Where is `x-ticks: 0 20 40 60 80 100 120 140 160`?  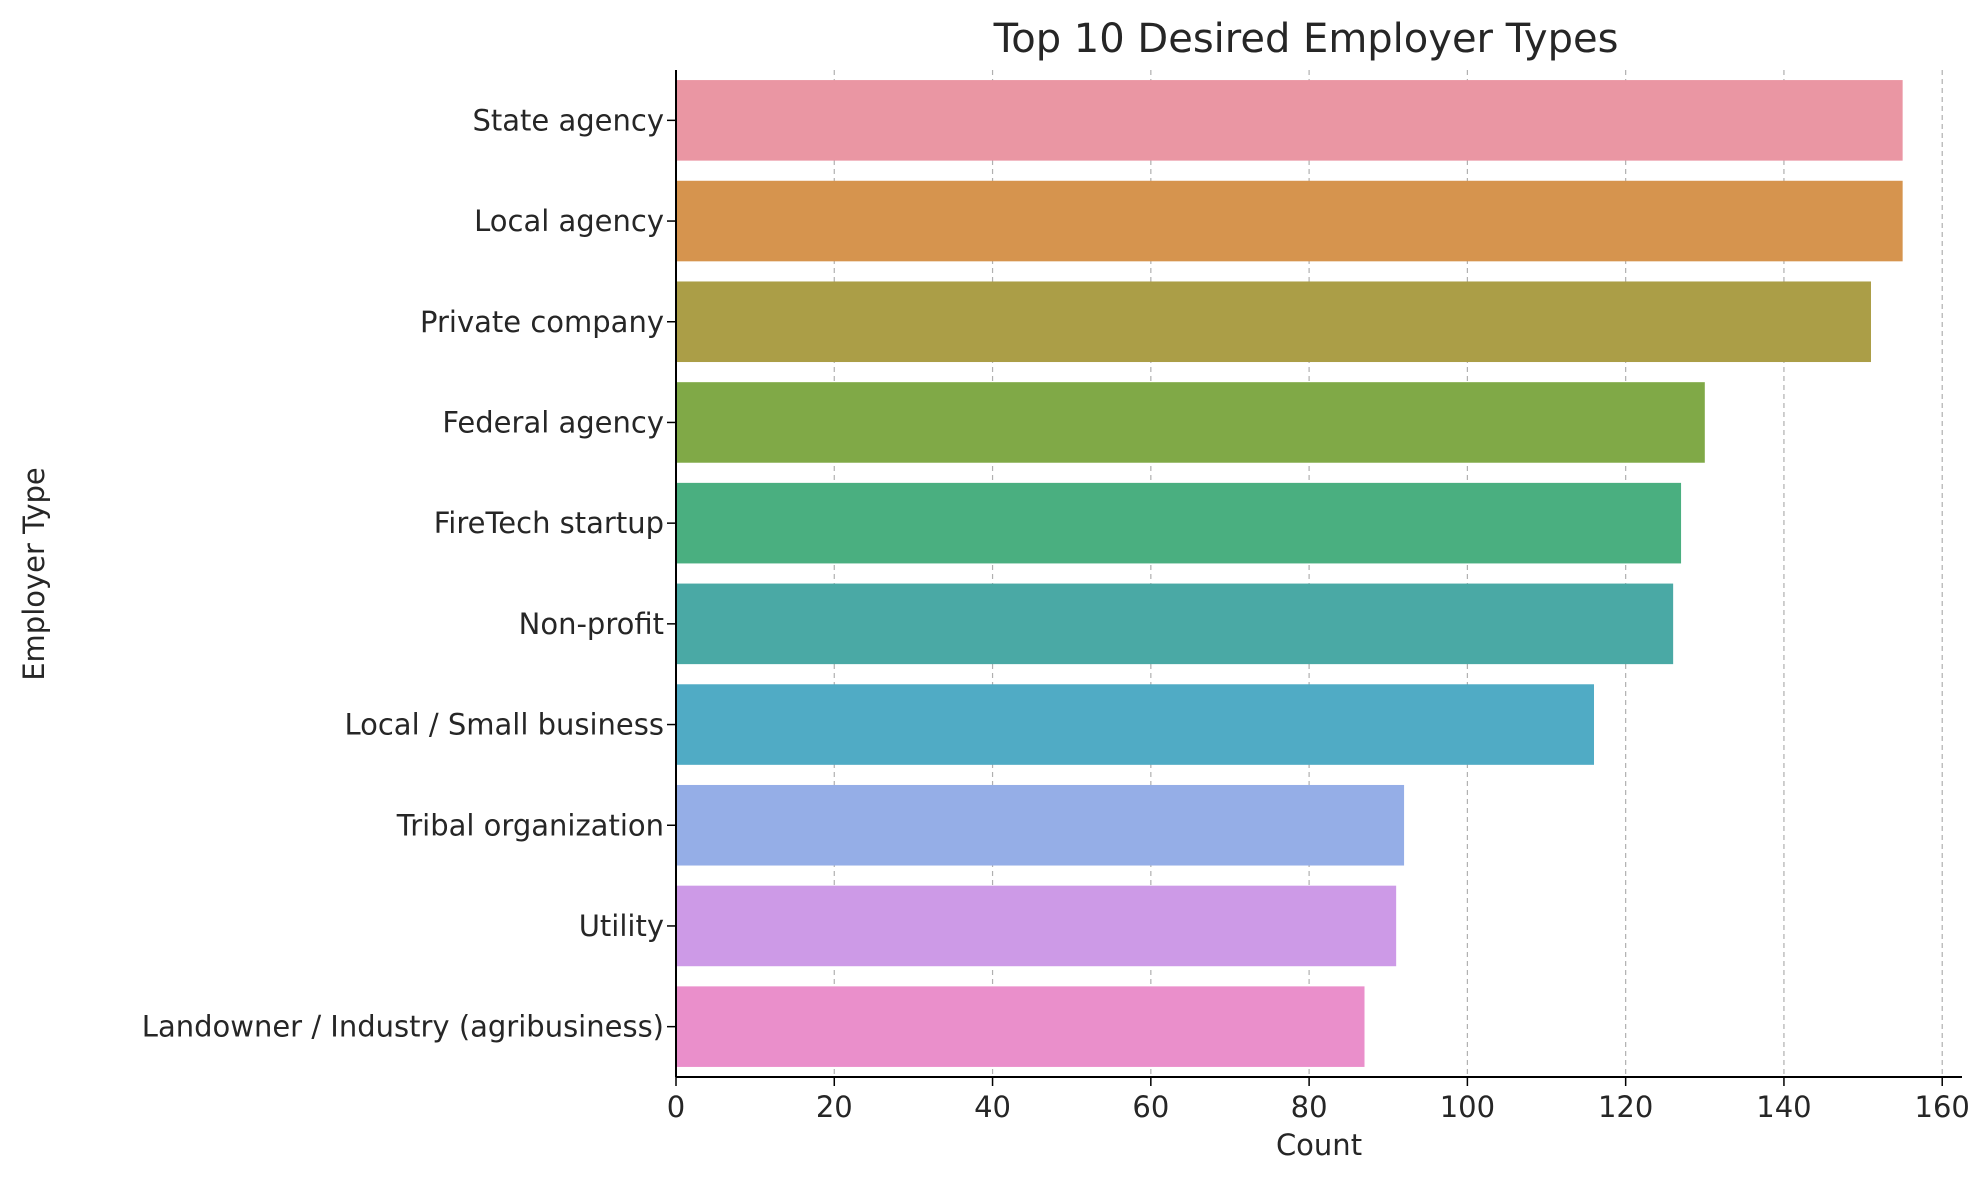
x-ticks: 0 20 40 60 80 100 120 140 160 is located at coordinates (1318, 1100).